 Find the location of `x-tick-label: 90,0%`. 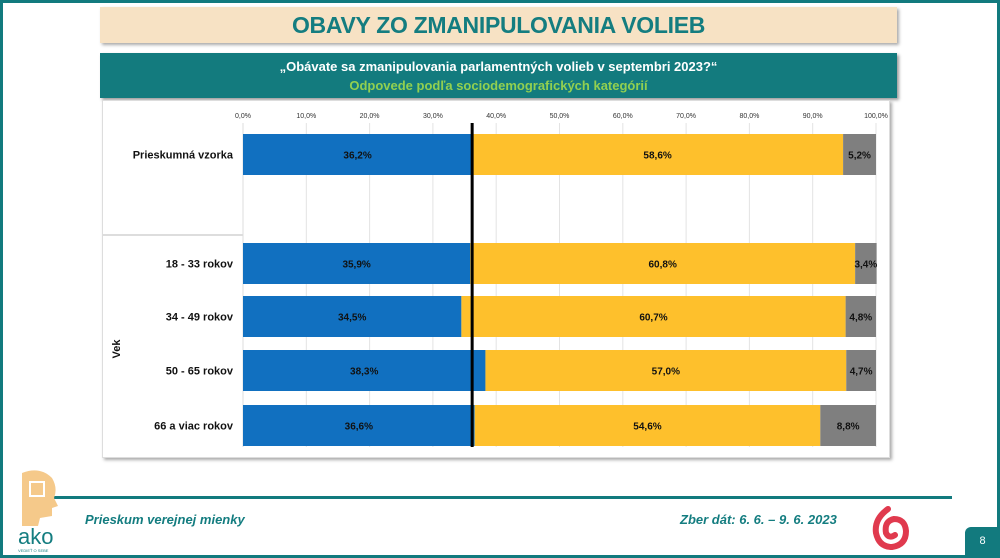

x-tick-label: 90,0% is located at coordinates (813, 116).